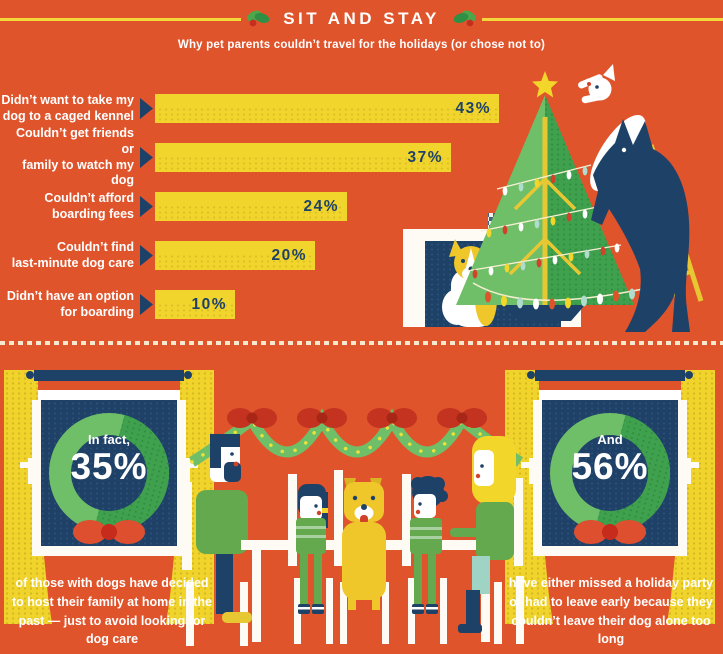 The image size is (723, 654). What do you see at coordinates (487, 540) in the screenshot?
I see `person-mother` at bounding box center [487, 540].